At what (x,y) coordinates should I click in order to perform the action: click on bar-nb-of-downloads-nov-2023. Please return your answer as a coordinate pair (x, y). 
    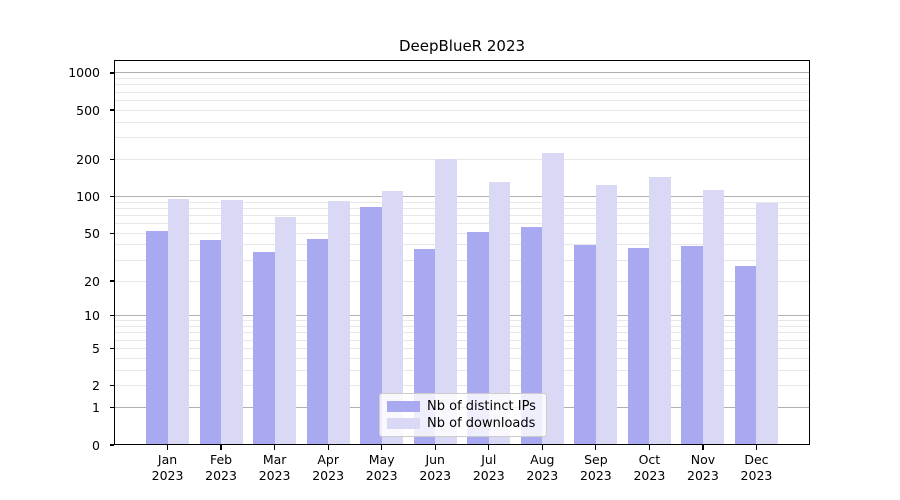
    Looking at the image, I should click on (713, 317).